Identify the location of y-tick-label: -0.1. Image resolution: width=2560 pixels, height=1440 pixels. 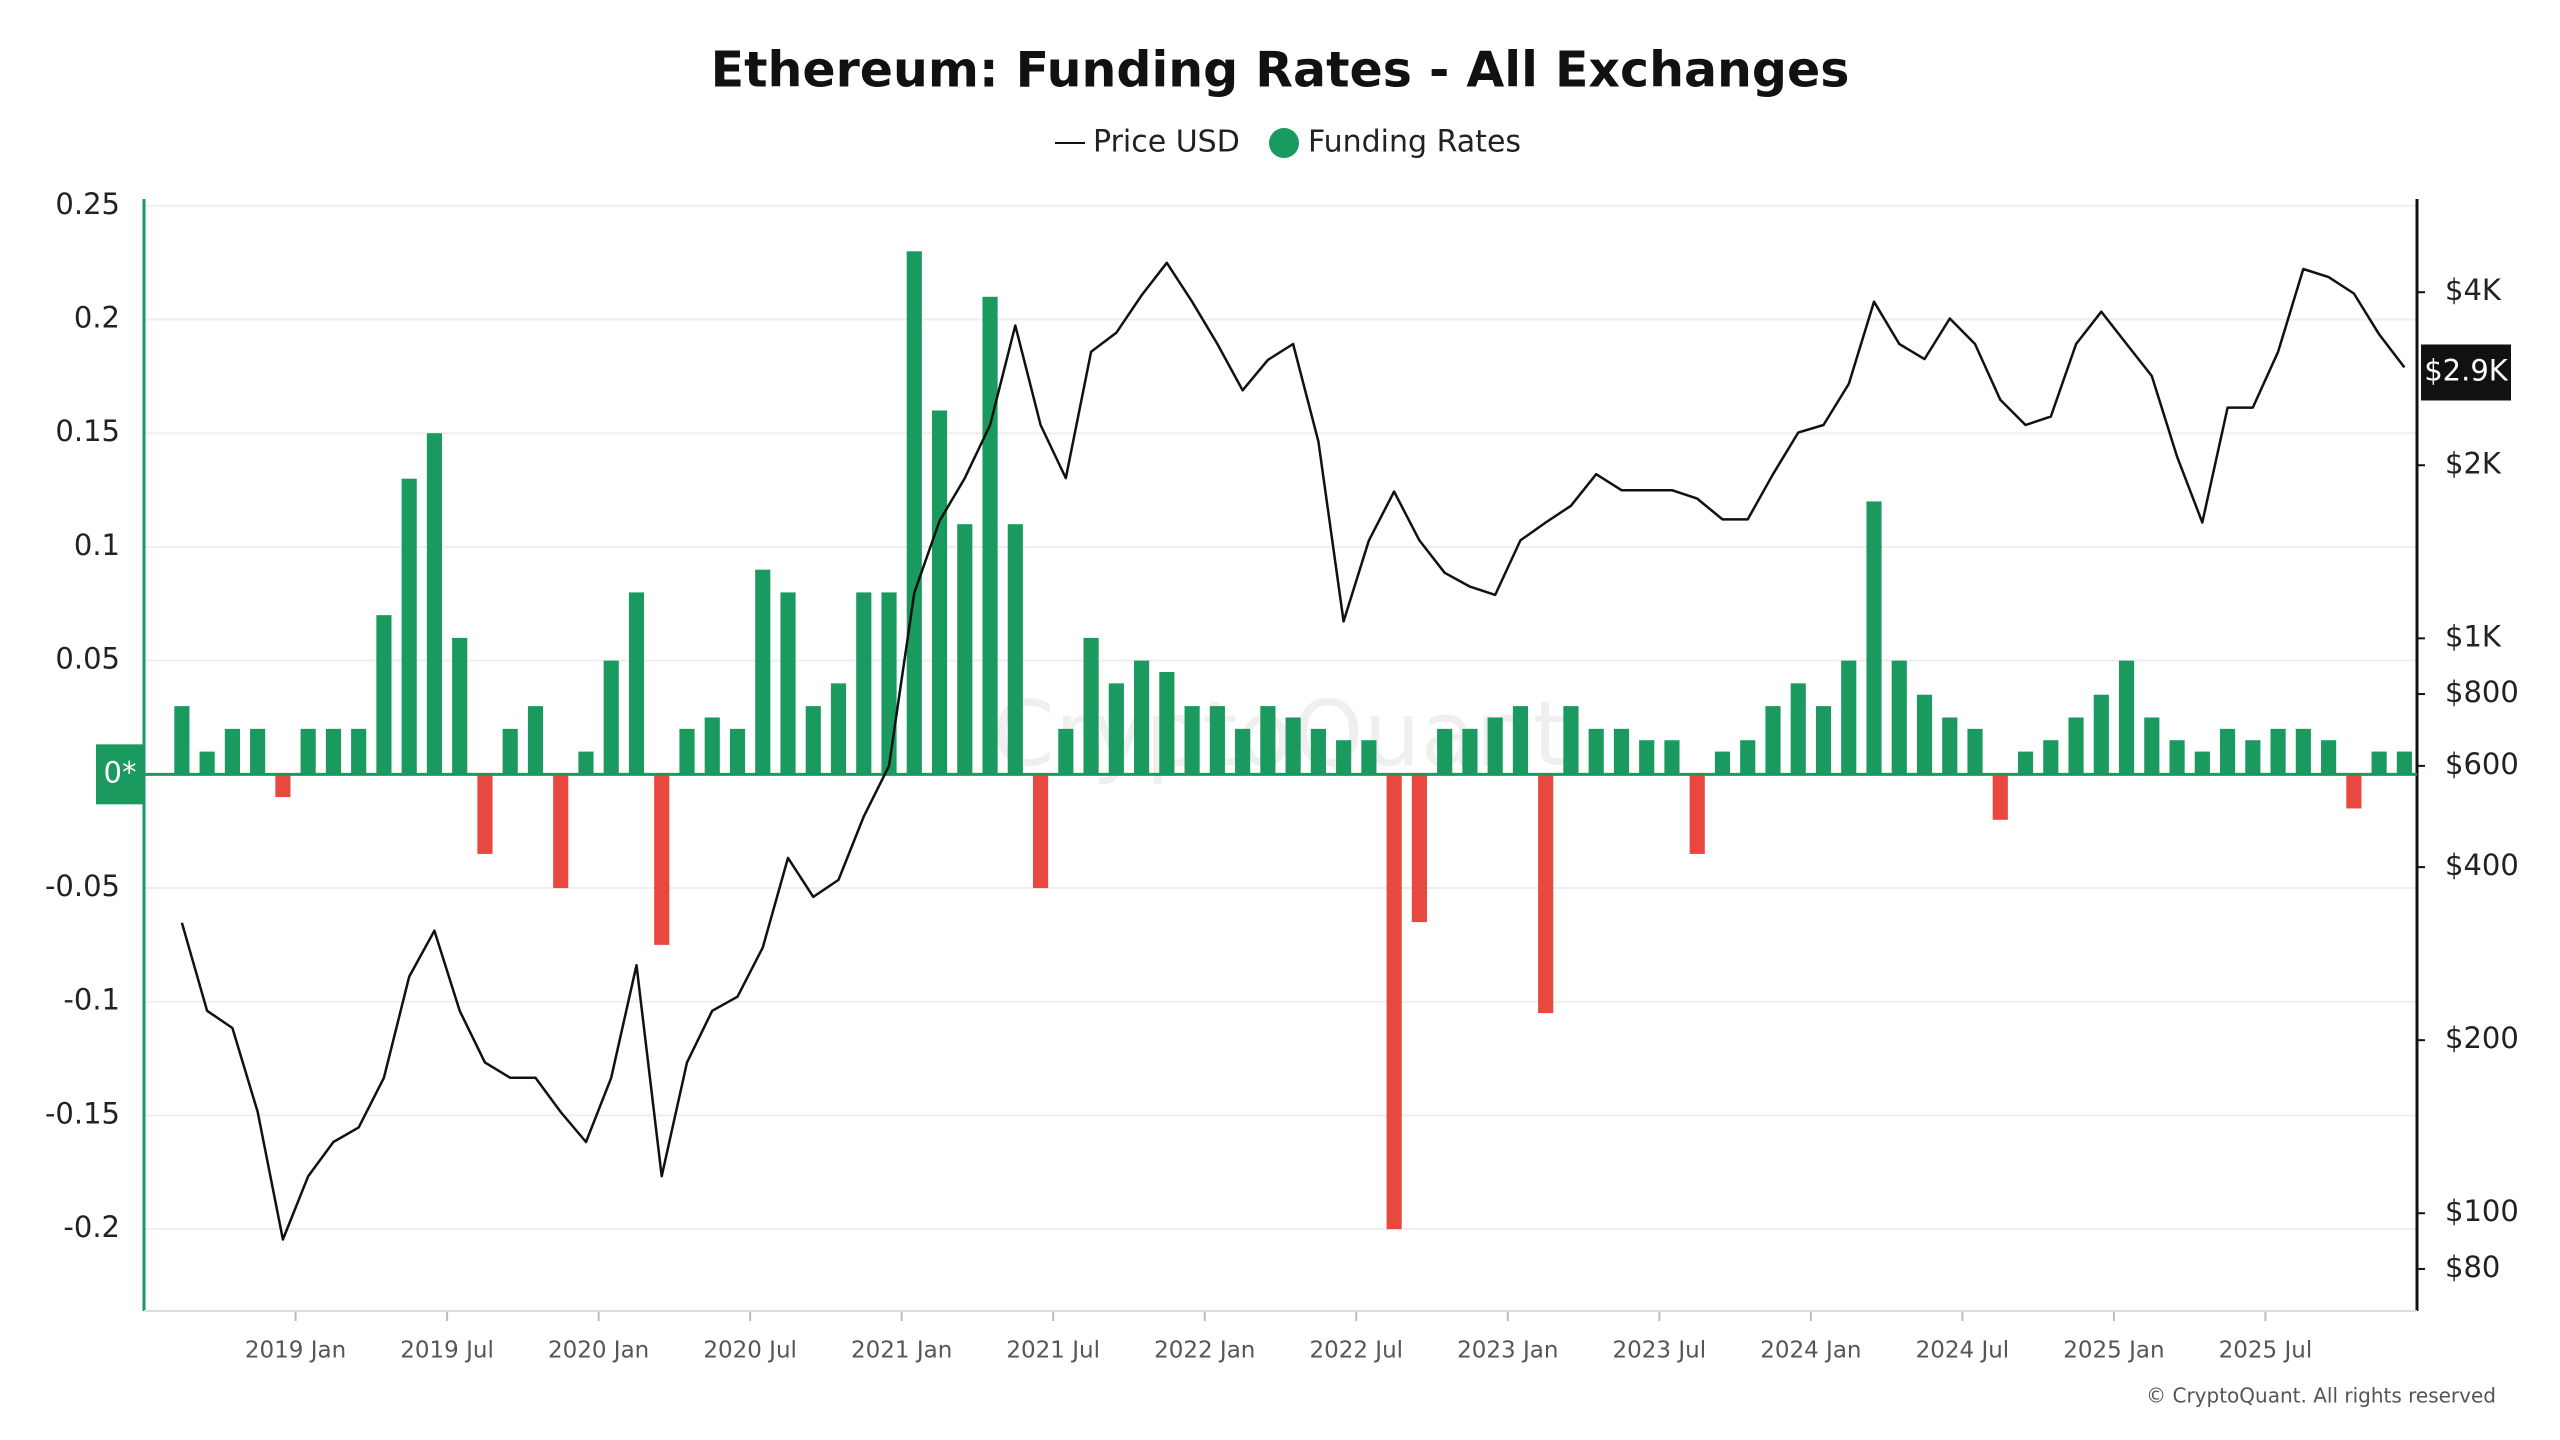
(91, 1000).